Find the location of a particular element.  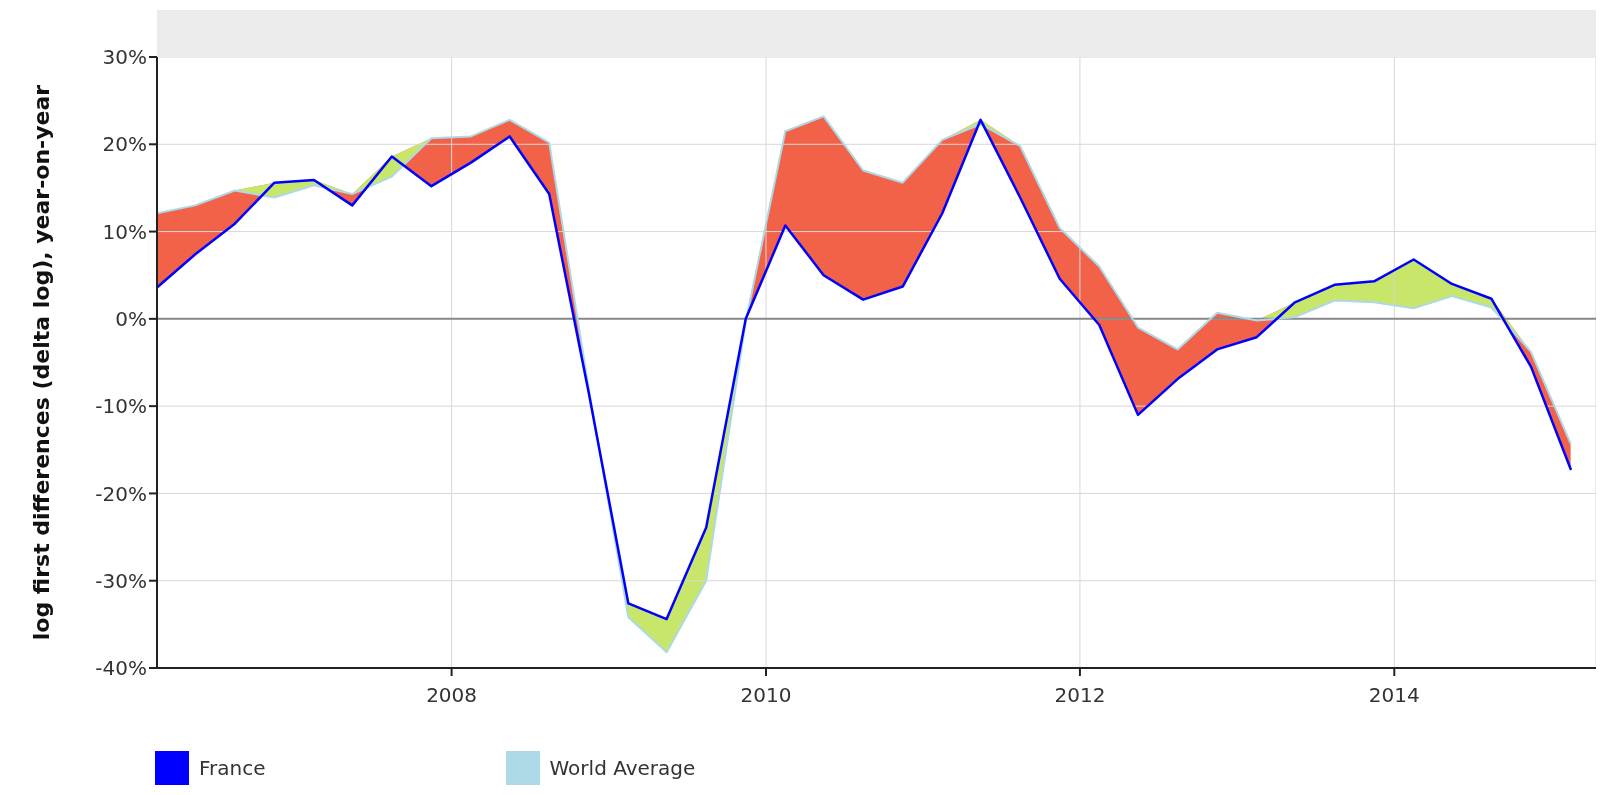

x-tick-label: 2014 is located at coordinates (1394, 695).